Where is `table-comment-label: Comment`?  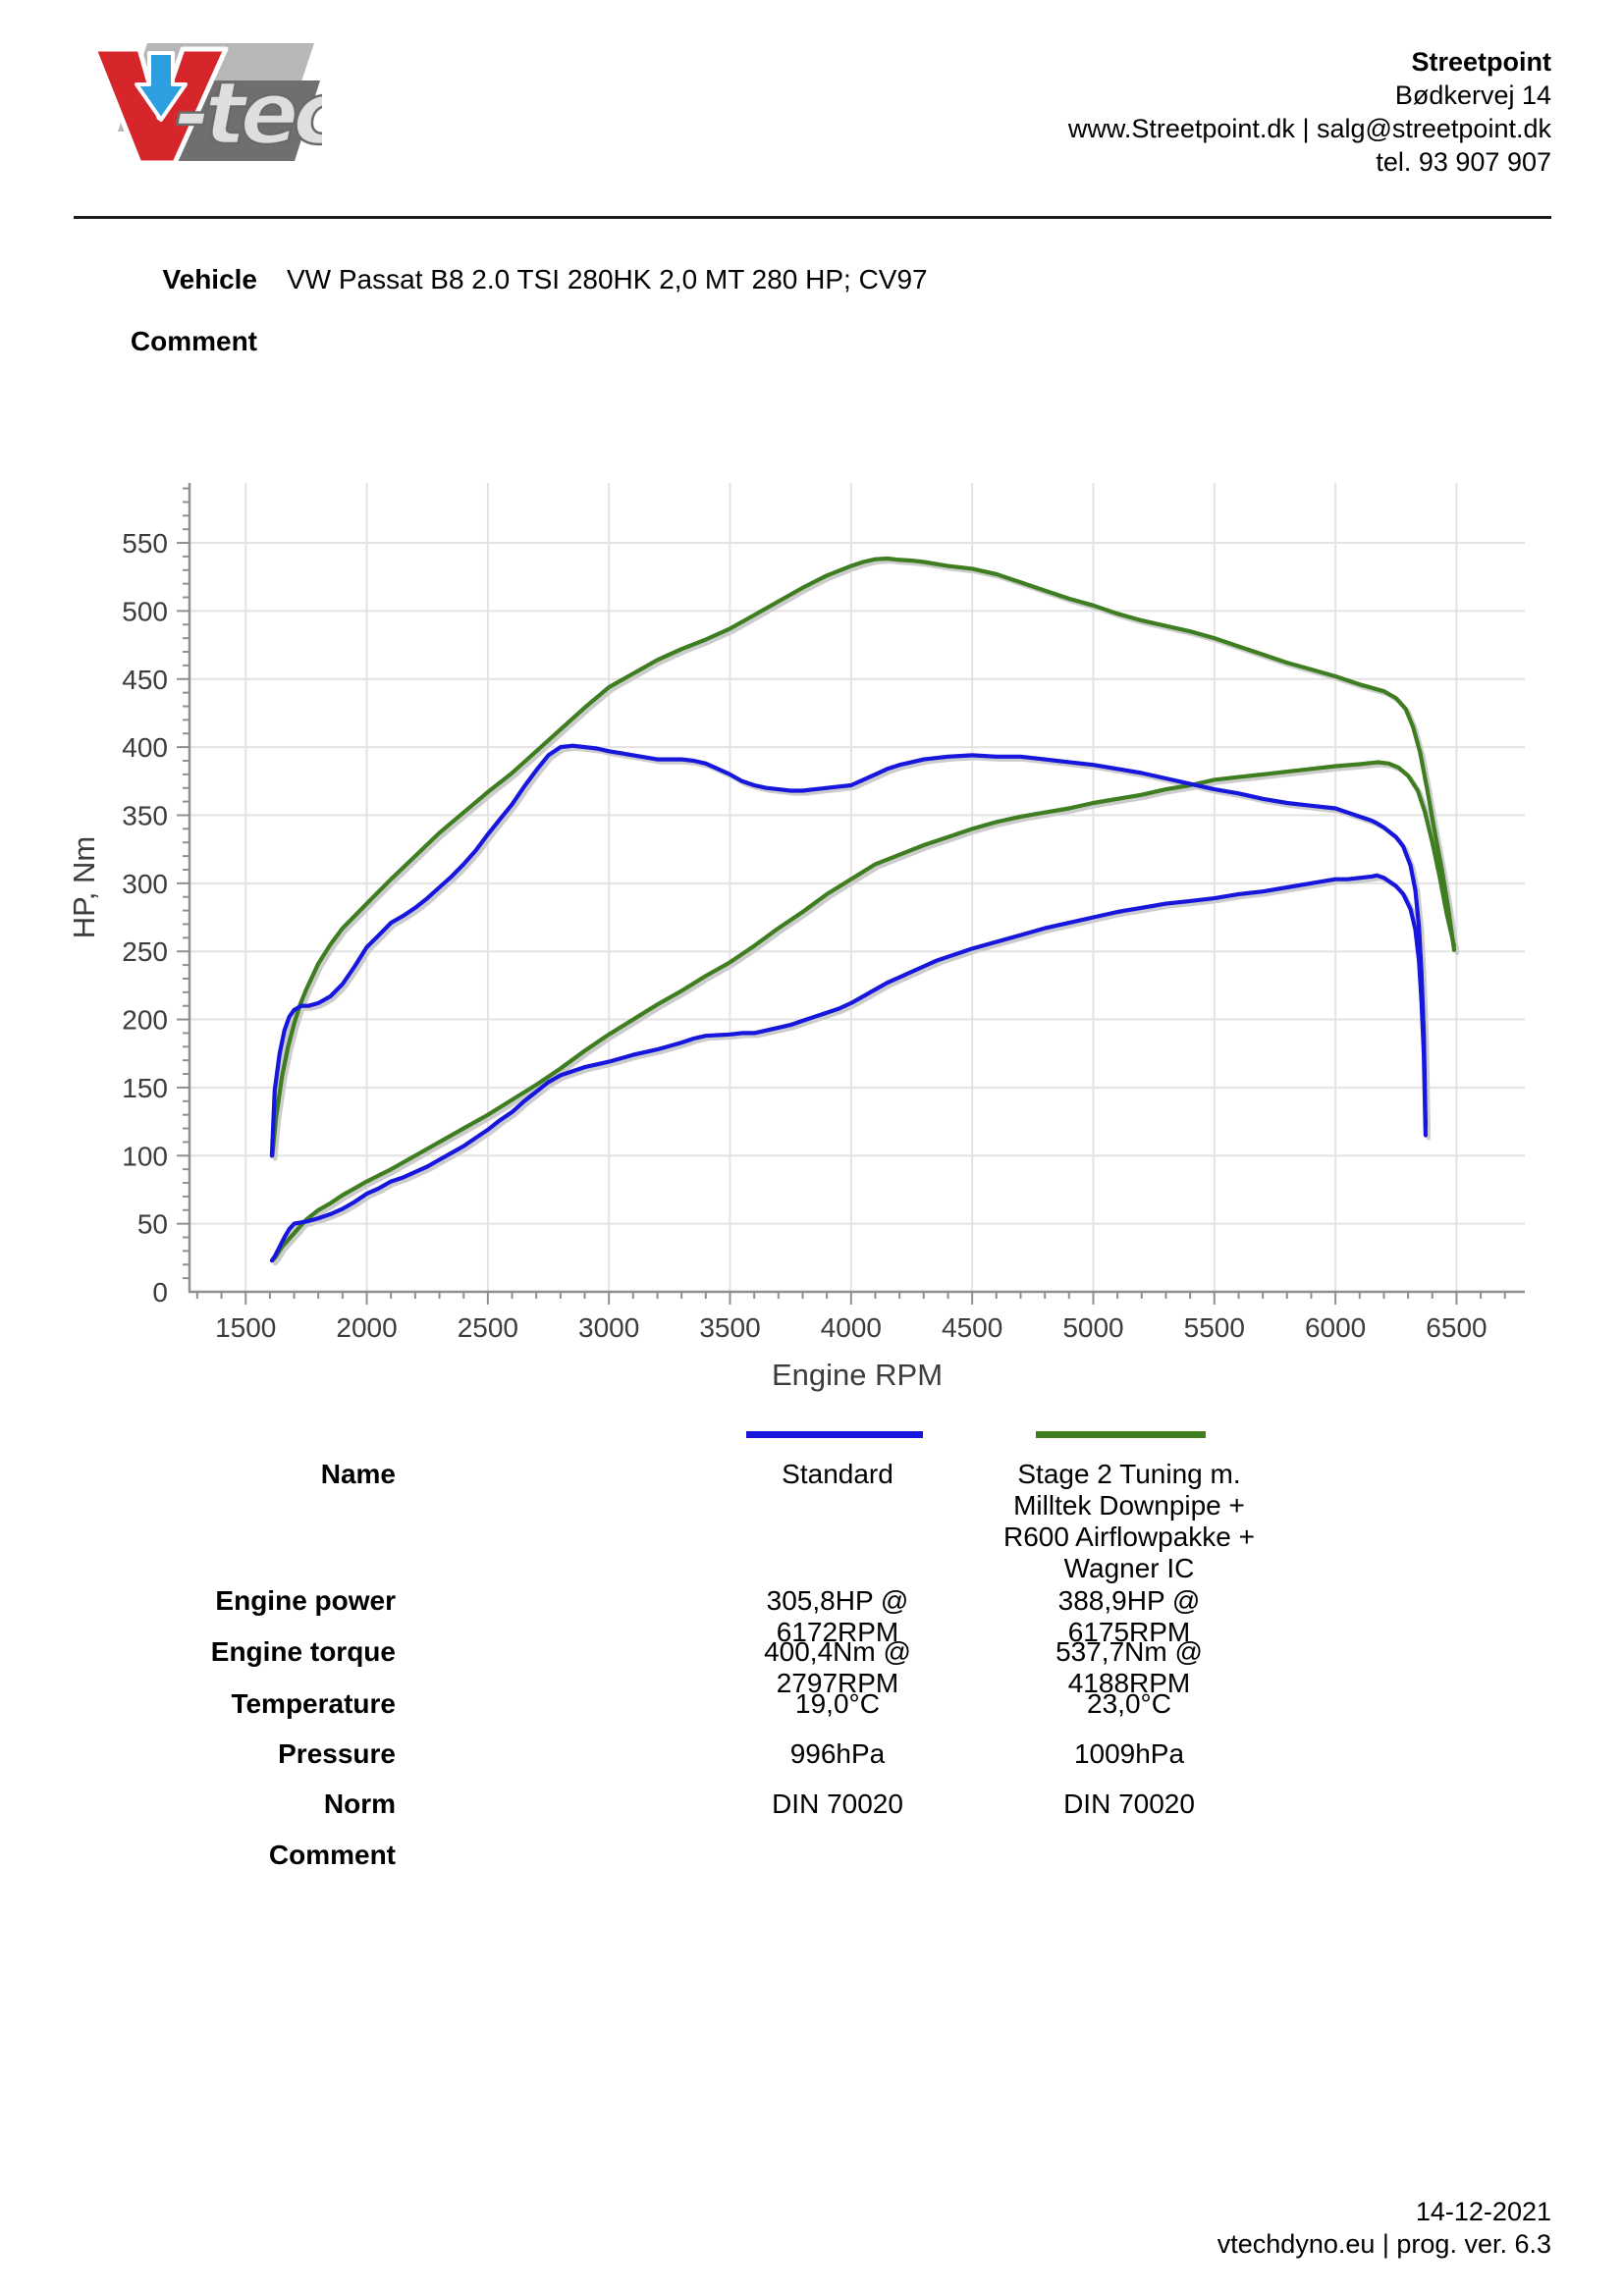 table-comment-label: Comment is located at coordinates (332, 1855).